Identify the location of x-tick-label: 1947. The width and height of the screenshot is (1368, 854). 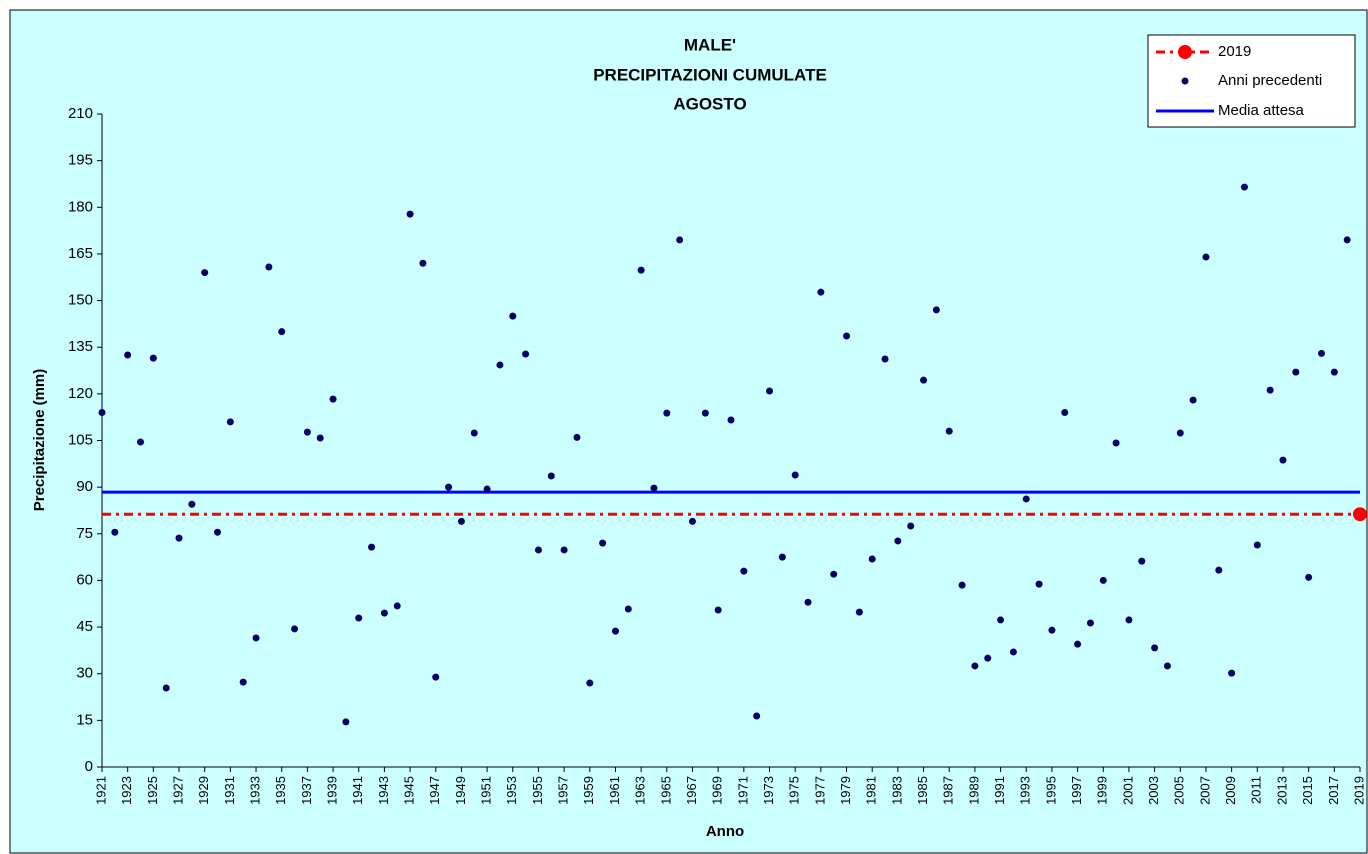
(434, 790).